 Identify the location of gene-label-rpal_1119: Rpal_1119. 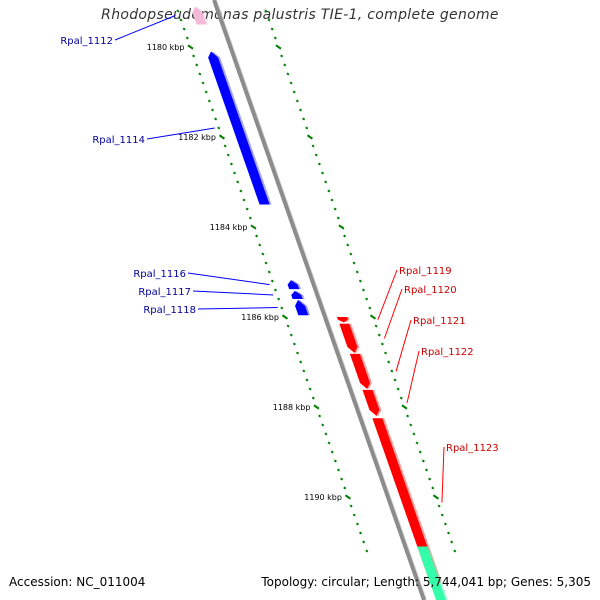
(425, 271).